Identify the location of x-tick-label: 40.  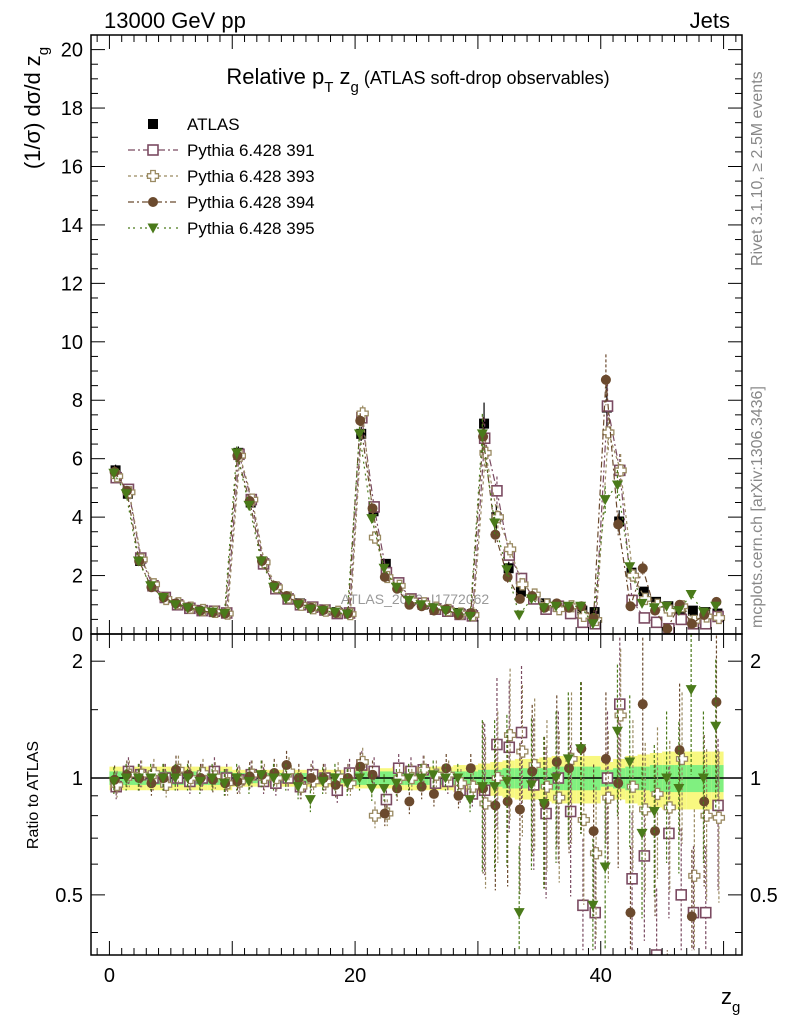
(601, 976).